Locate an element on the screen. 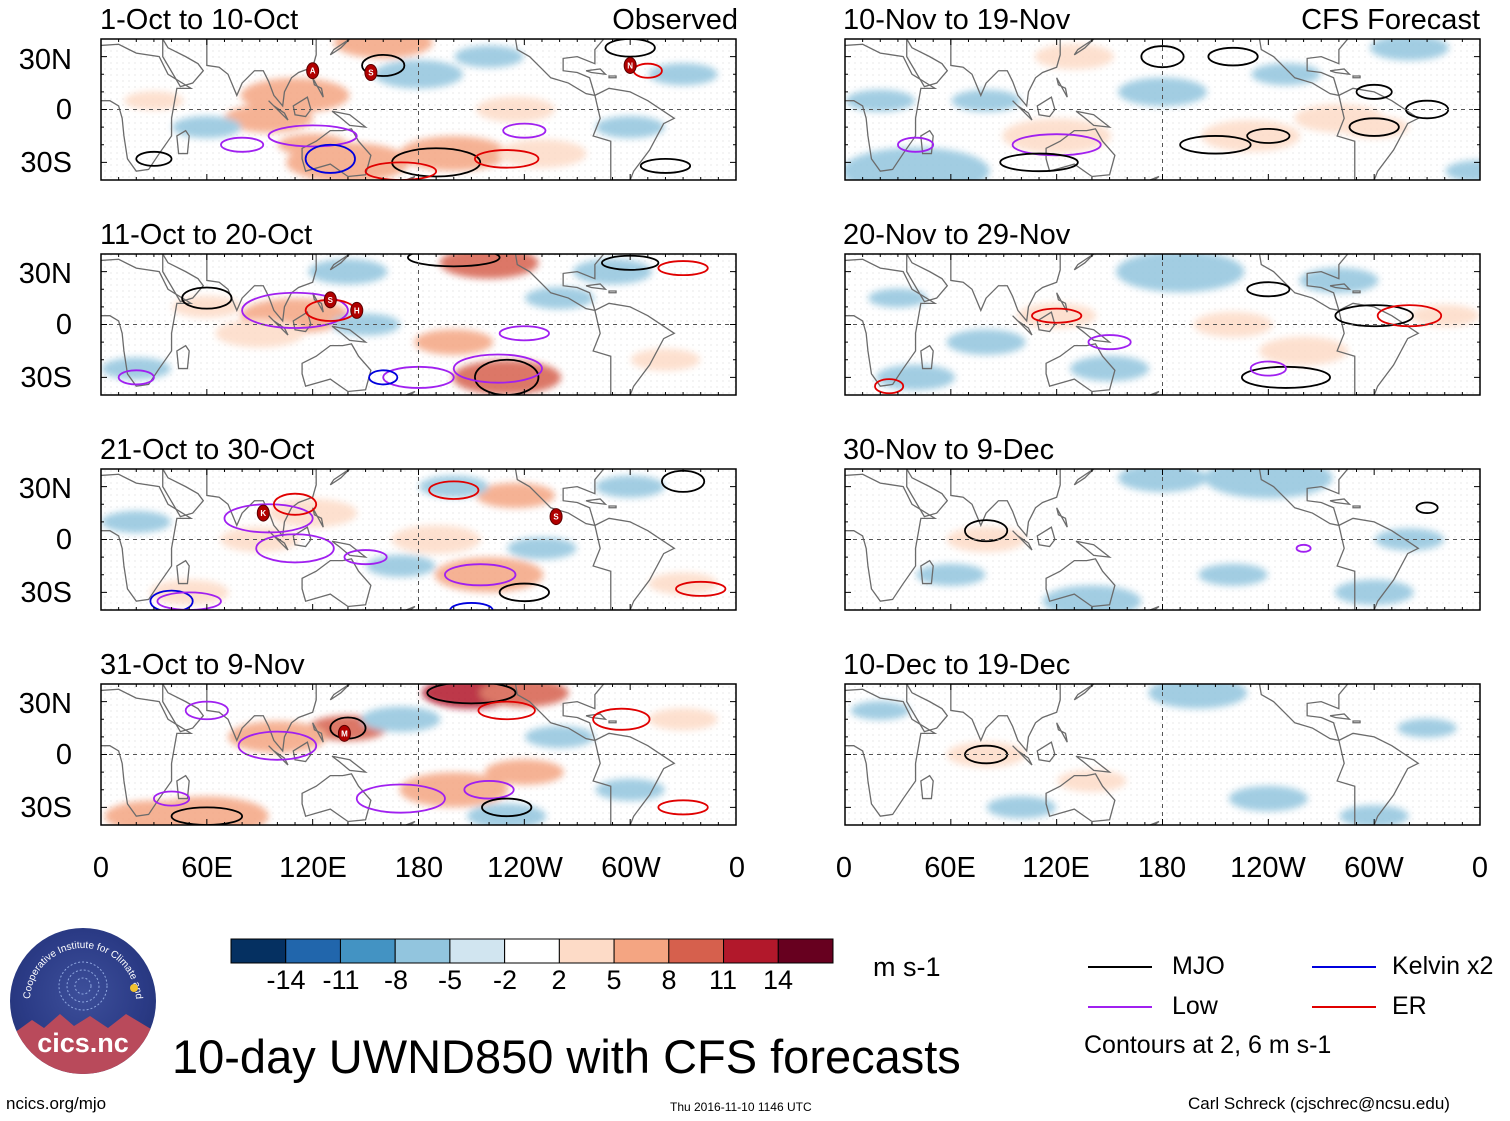 Image resolution: width=1510 pixels, height=1121 pixels. legend-kelvin-label: Kelvin x2 is located at coordinates (1443, 966).